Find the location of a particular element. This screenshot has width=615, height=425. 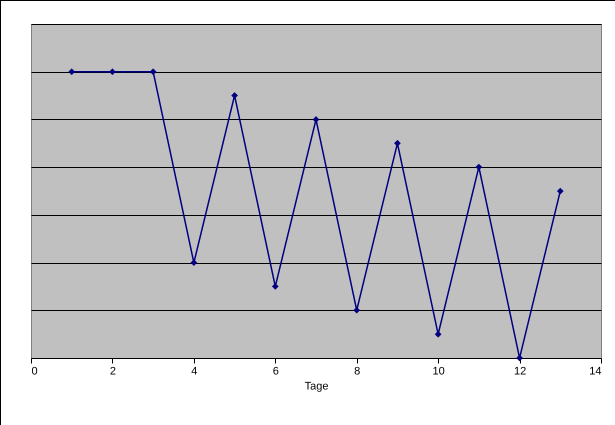

x-tick-label: 12 is located at coordinates (520, 372).